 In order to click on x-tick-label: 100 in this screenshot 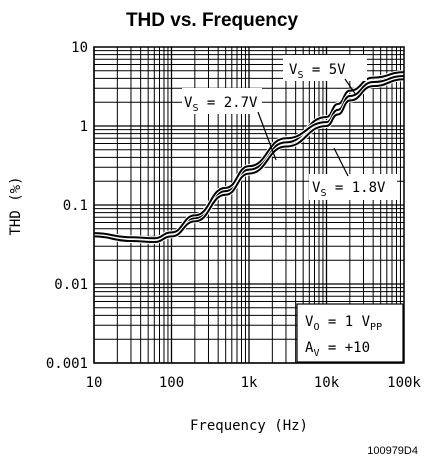, I will do `click(171, 383)`.